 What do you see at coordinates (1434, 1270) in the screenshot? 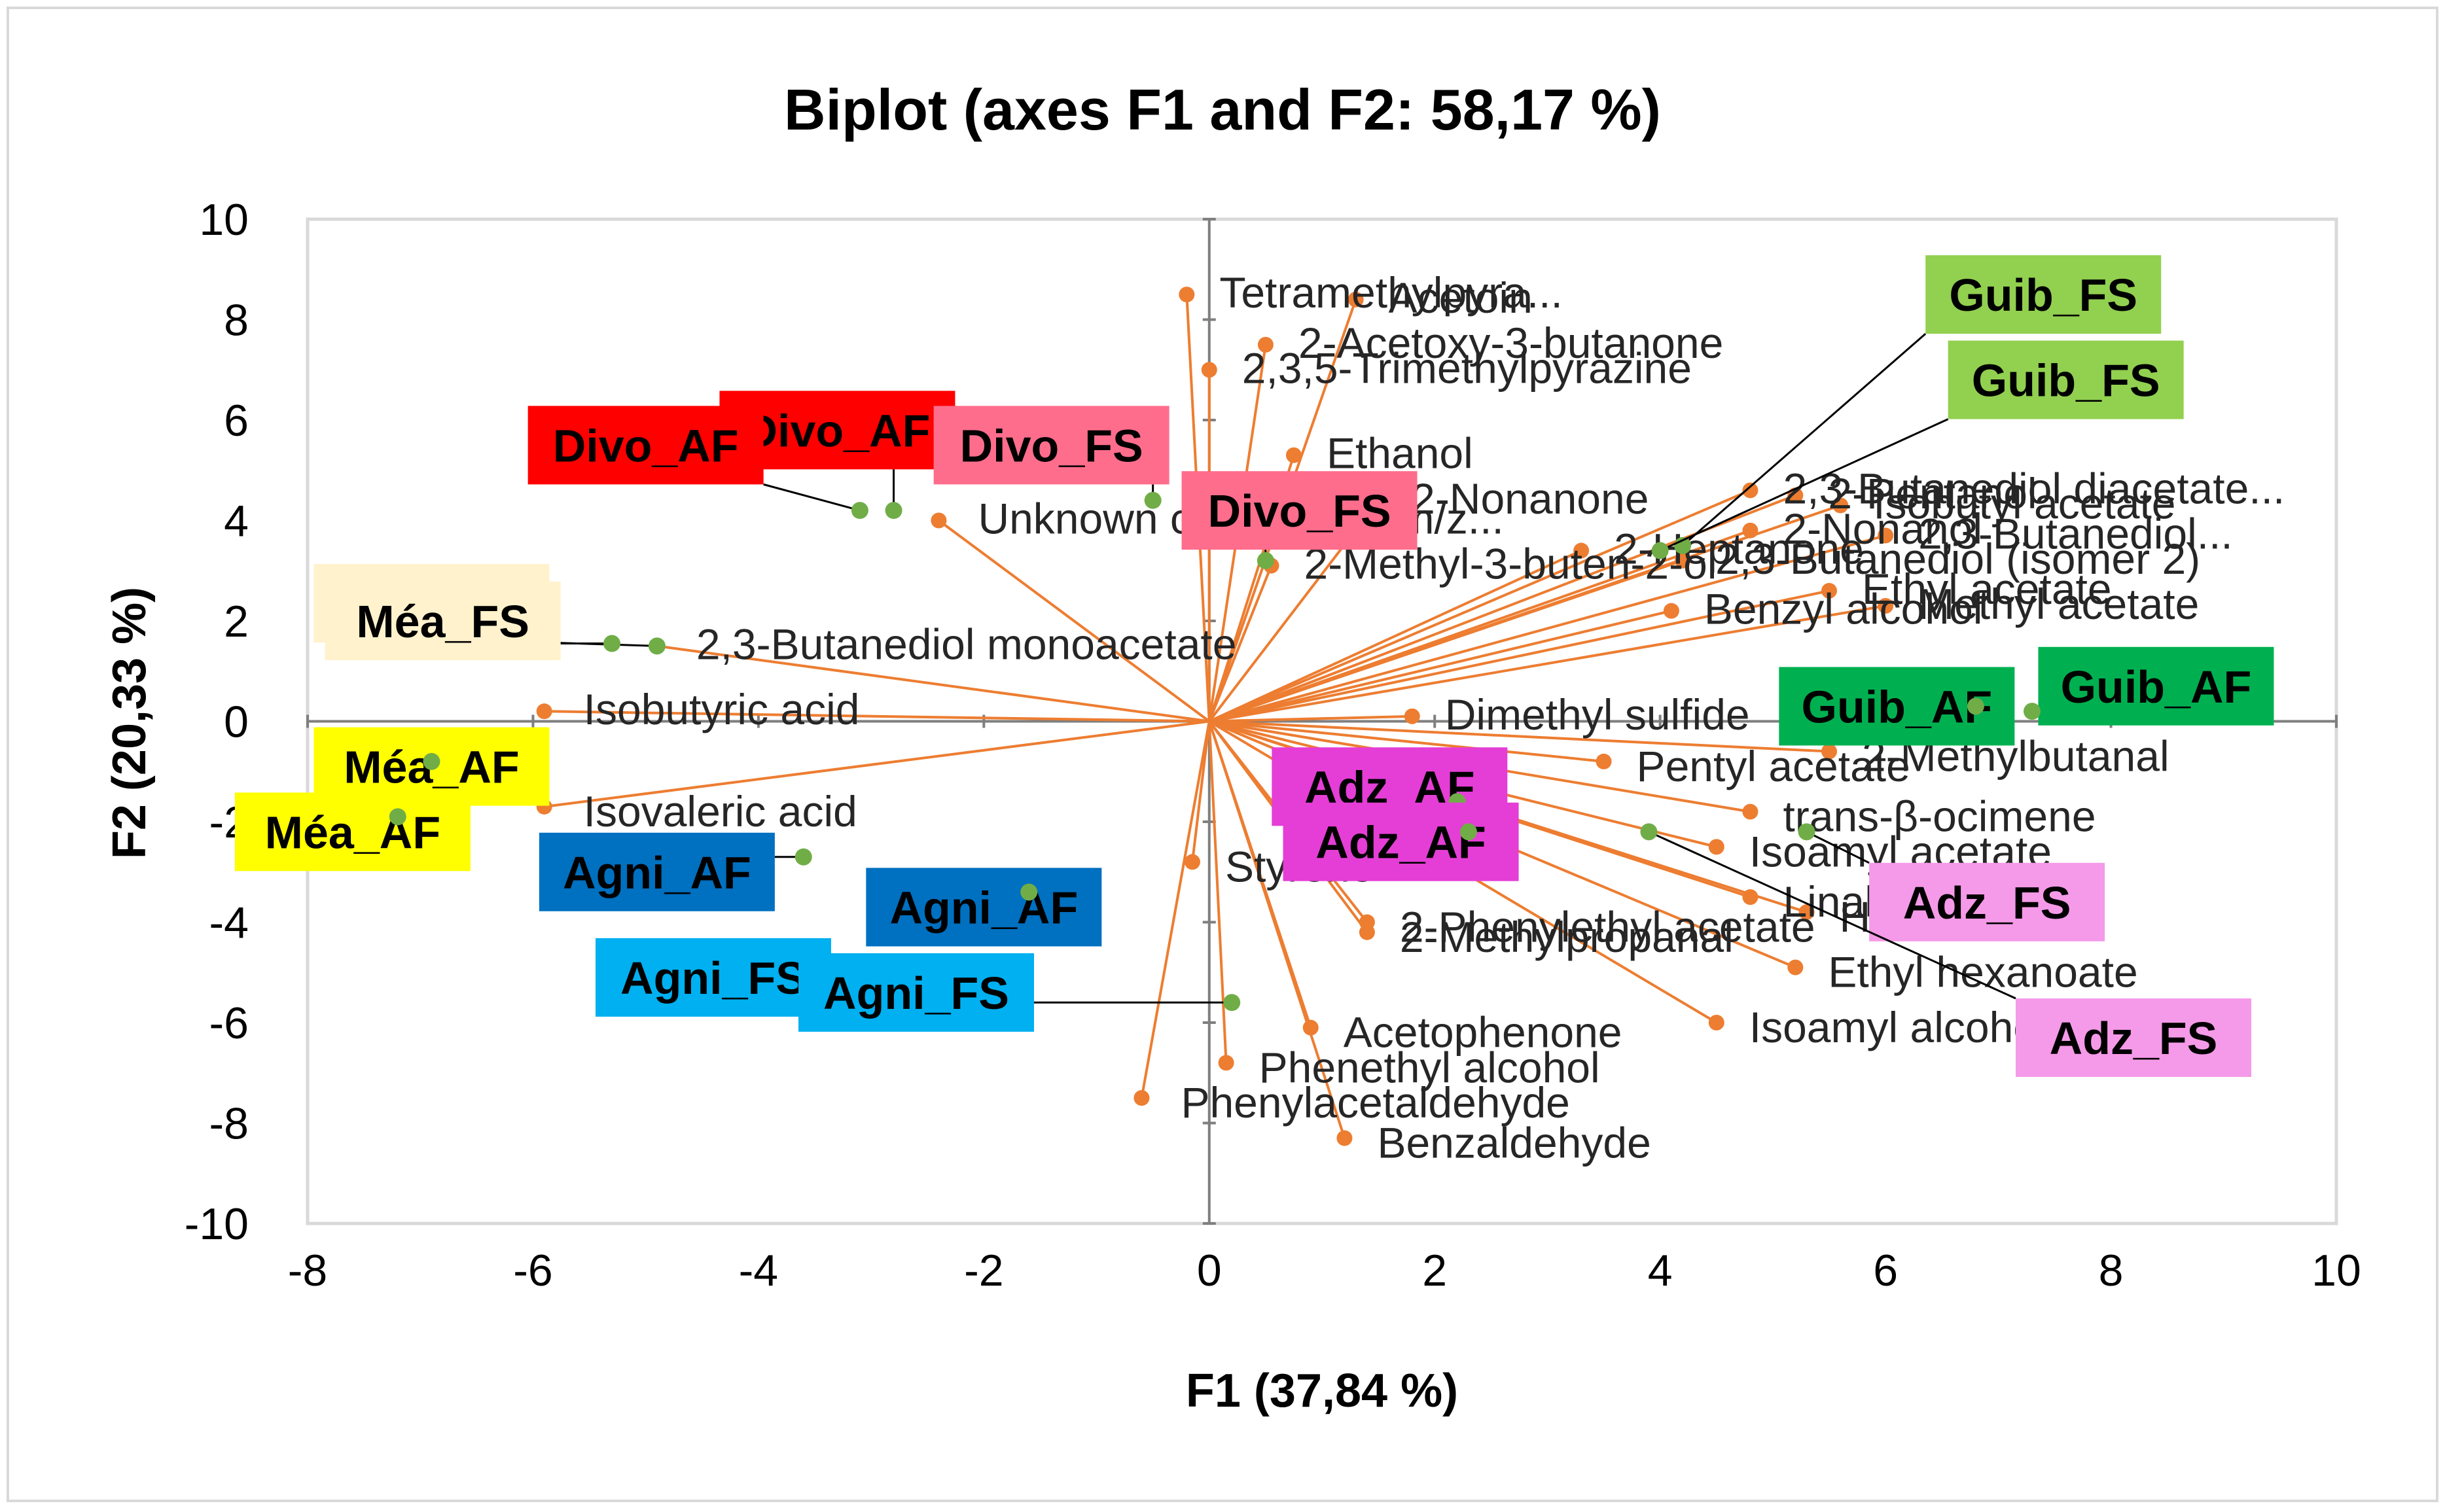
I see `x-tick-label: 2` at bounding box center [1434, 1270].